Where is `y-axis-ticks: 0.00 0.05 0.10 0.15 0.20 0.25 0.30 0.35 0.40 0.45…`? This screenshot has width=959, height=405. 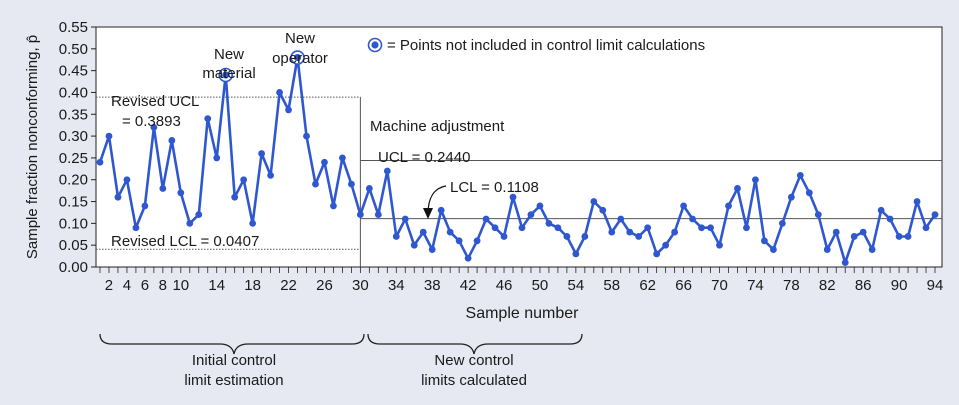 y-axis-ticks: 0.00 0.05 0.10 0.15 0.20 0.25 0.30 0.35 0.40 0.45… is located at coordinates (77, 147).